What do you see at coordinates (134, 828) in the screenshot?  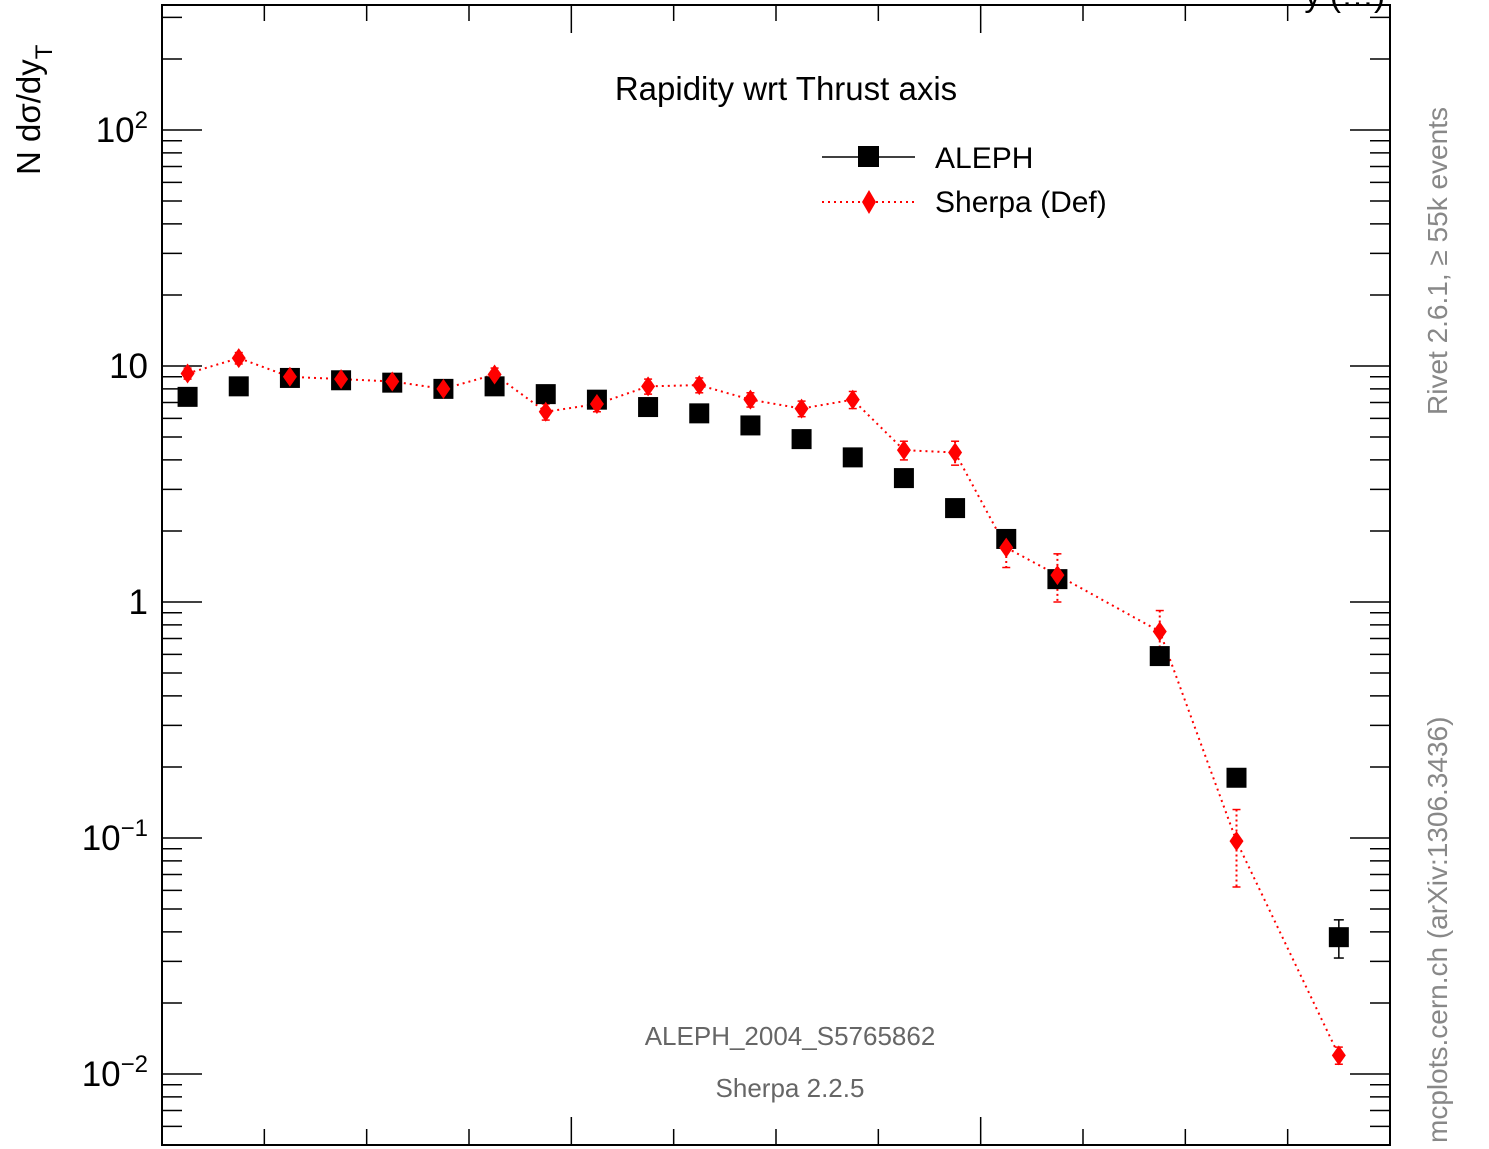 I see `y-tick-label-exponent: −1` at bounding box center [134, 828].